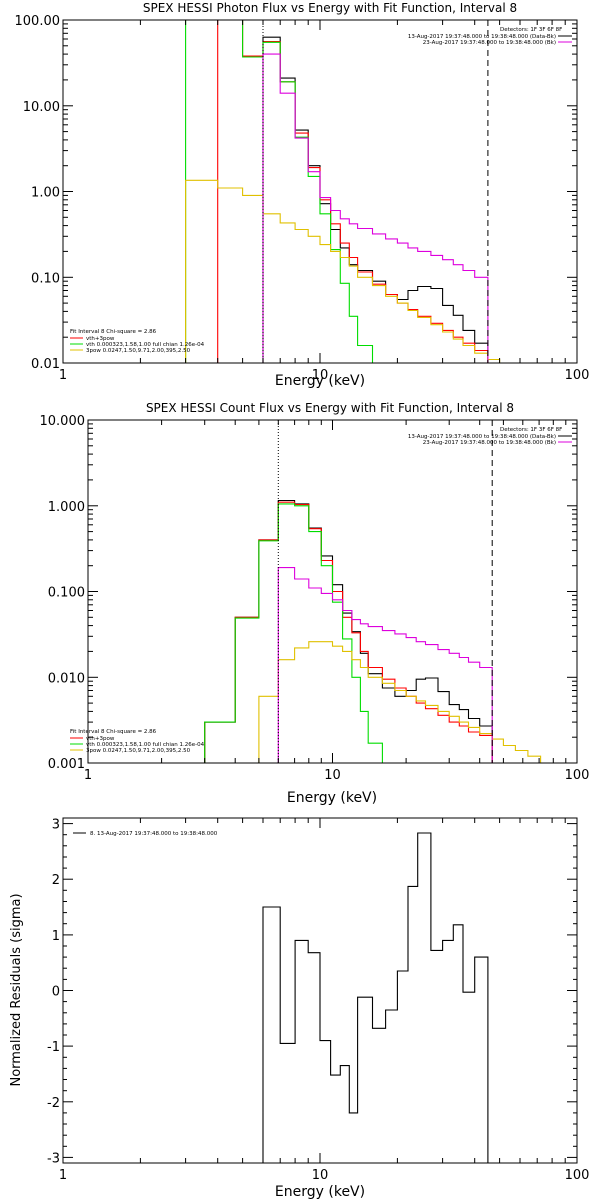 This screenshot has width=600, height=1200. Describe the element at coordinates (63, 1175) in the screenshot. I see `resid-x-tick-label: 1` at that location.